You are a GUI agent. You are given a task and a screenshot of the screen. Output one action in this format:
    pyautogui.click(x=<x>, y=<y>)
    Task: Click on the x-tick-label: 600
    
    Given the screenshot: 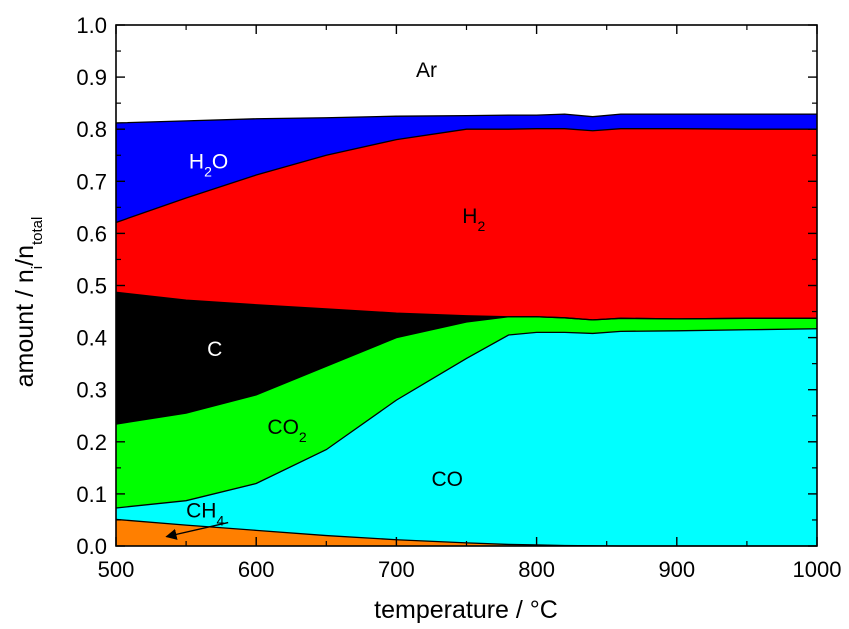 What is the action you would take?
    pyautogui.click(x=256, y=569)
    